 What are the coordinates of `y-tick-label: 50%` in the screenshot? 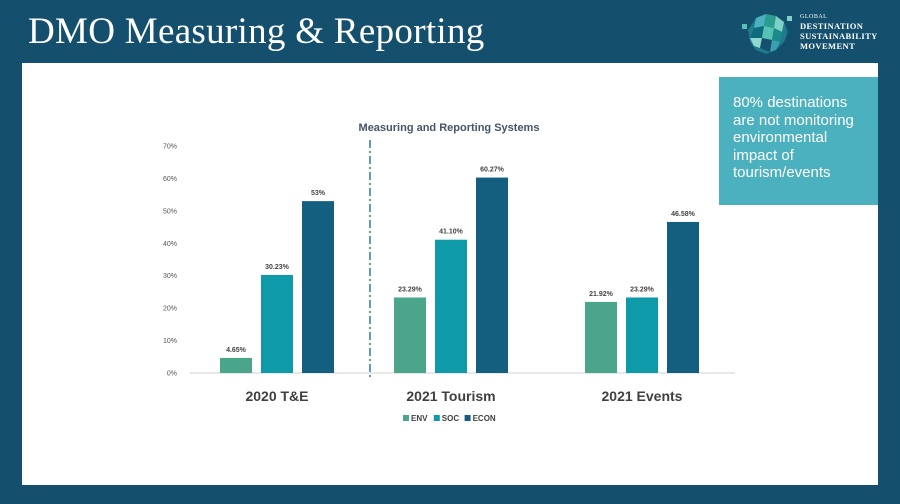 It's located at (170, 211).